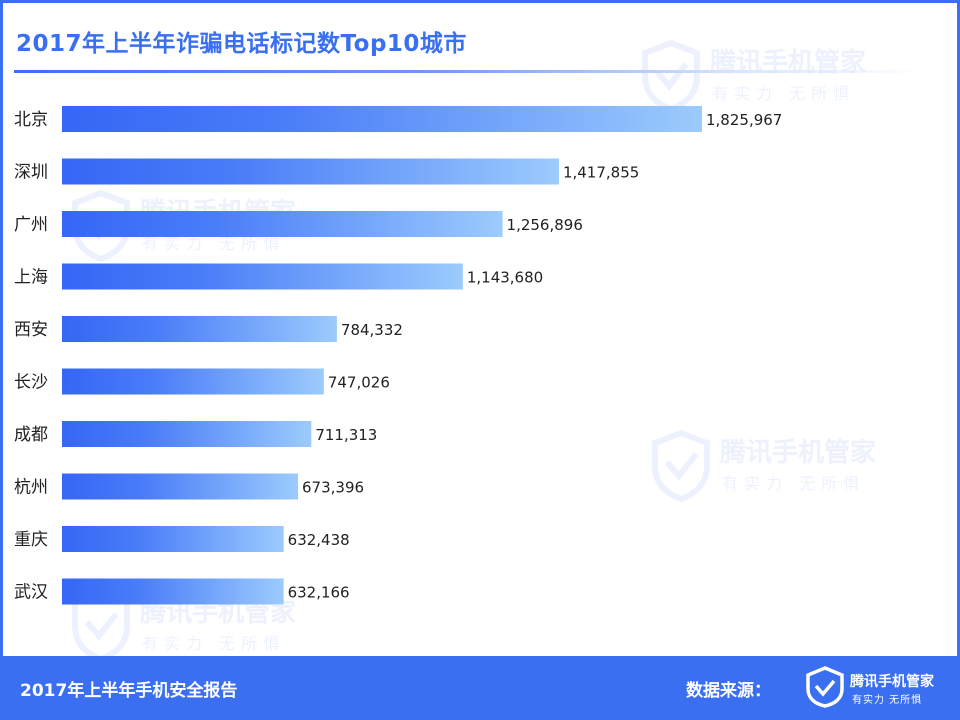  I want to click on value-label: 1,417,855, so click(601, 173).